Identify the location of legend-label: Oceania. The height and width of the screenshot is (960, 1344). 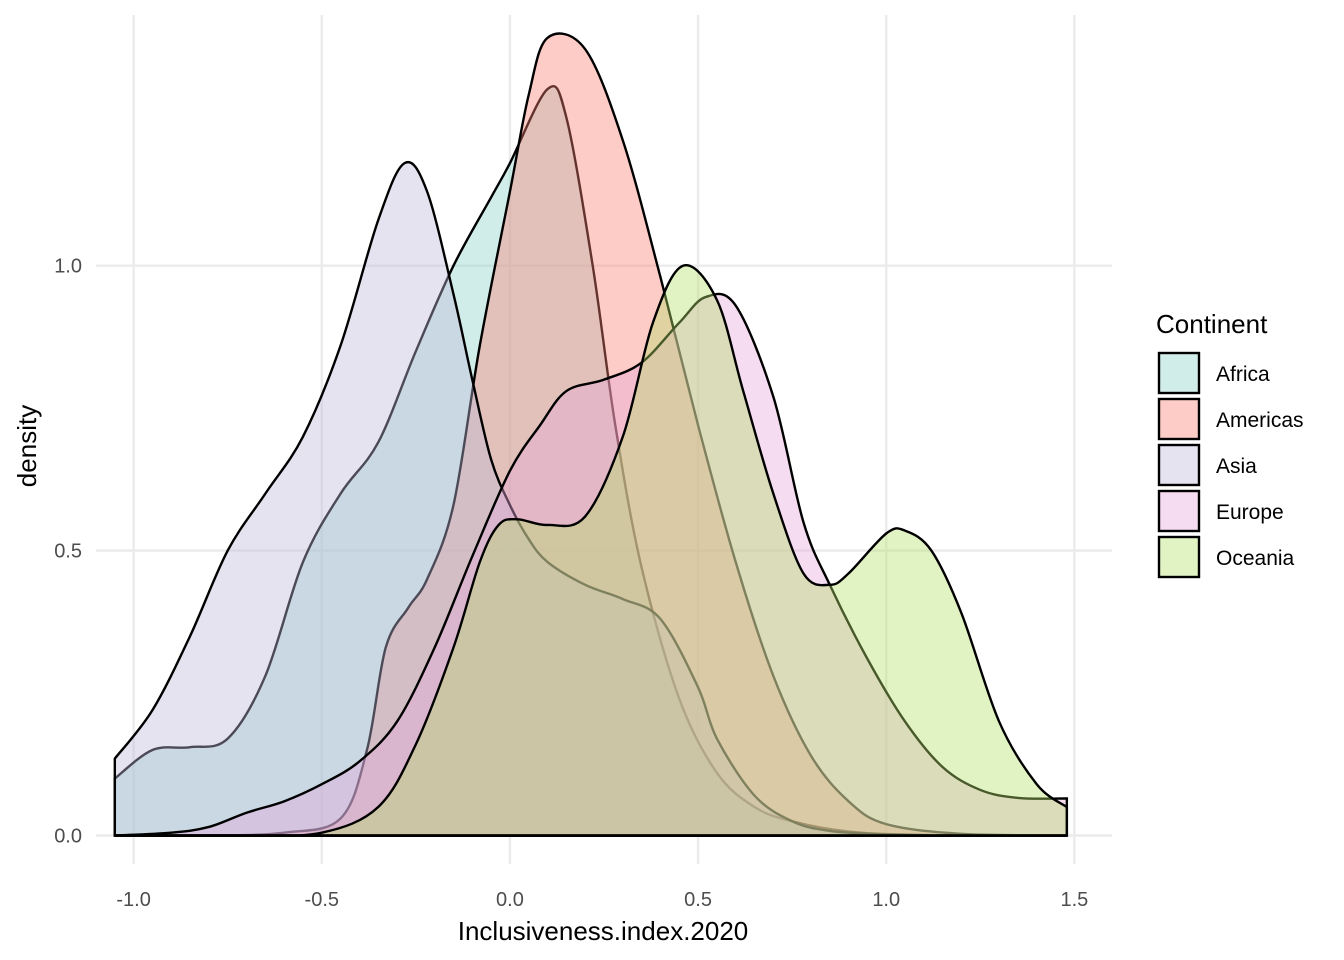
(1255, 558).